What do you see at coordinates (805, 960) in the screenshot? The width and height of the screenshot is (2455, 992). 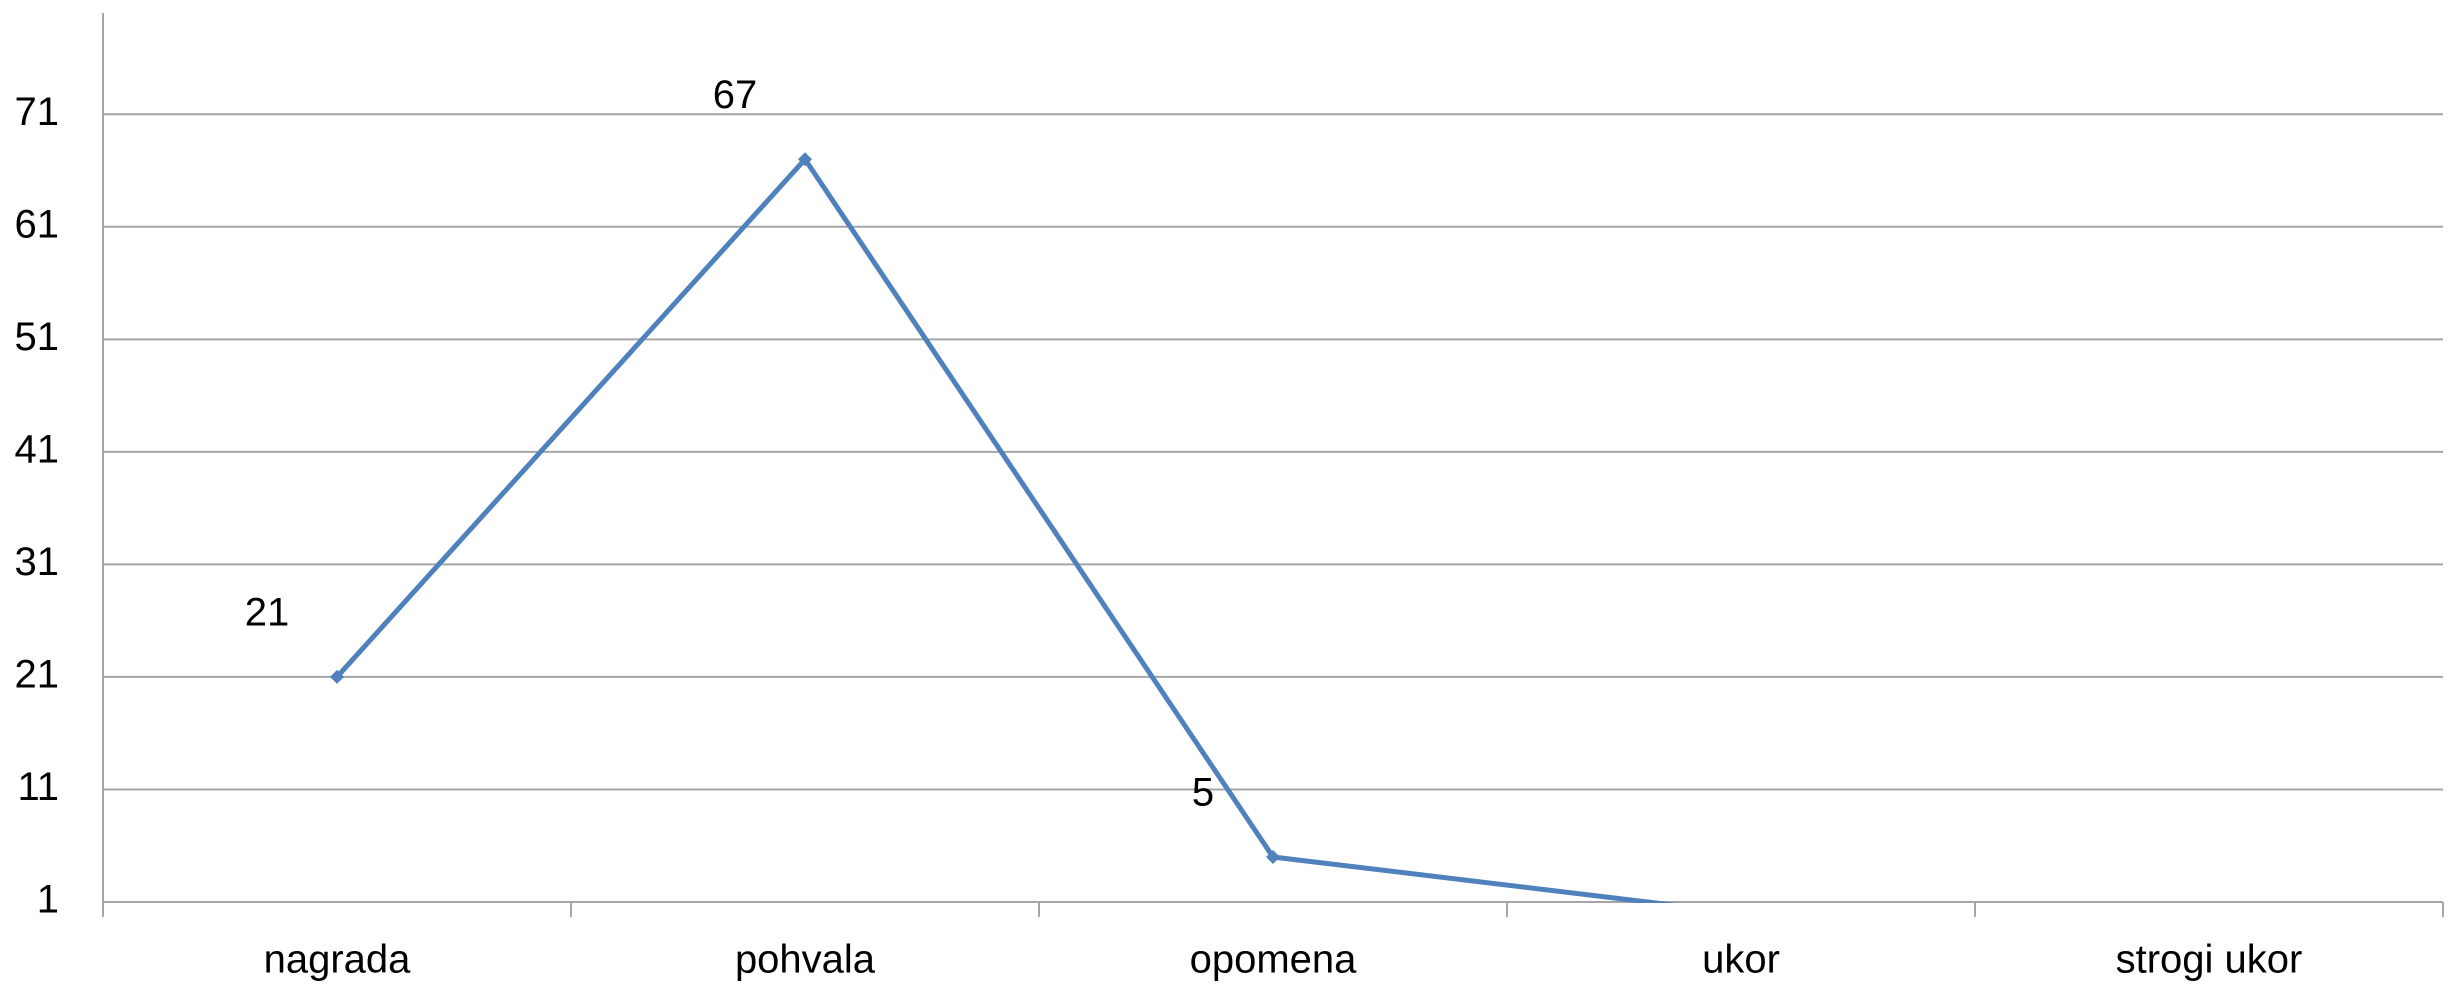 I see `x-tick-label: pohvala` at bounding box center [805, 960].